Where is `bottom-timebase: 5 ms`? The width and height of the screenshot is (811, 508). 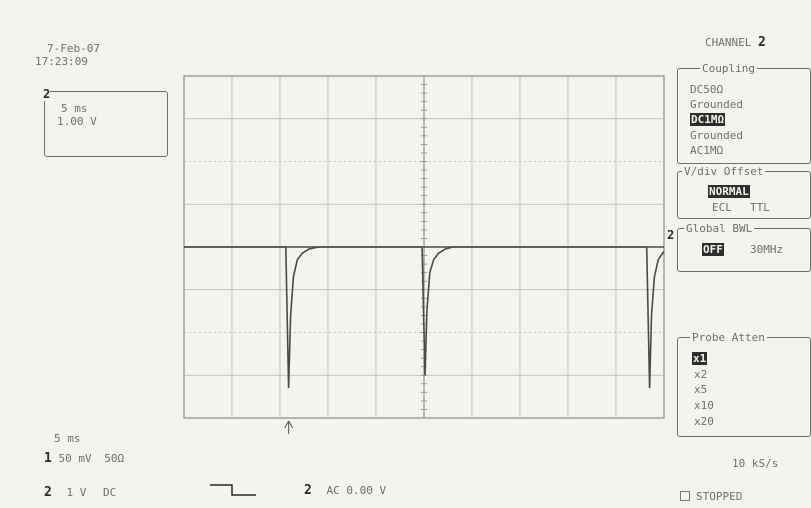
bottom-timebase: 5 ms is located at coordinates (67, 438).